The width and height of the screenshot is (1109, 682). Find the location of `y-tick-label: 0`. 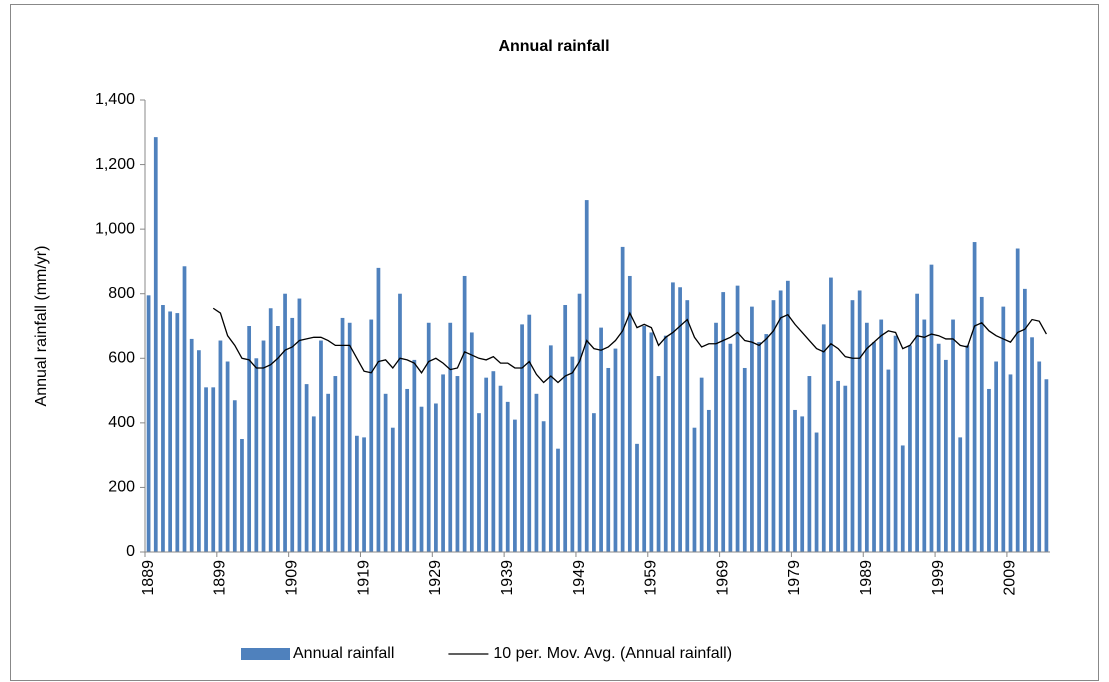

y-tick-label: 0 is located at coordinates (130, 551).